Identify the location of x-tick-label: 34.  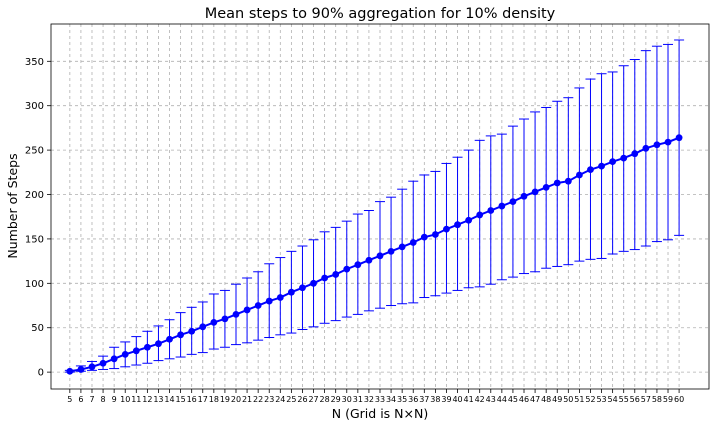
(391, 399).